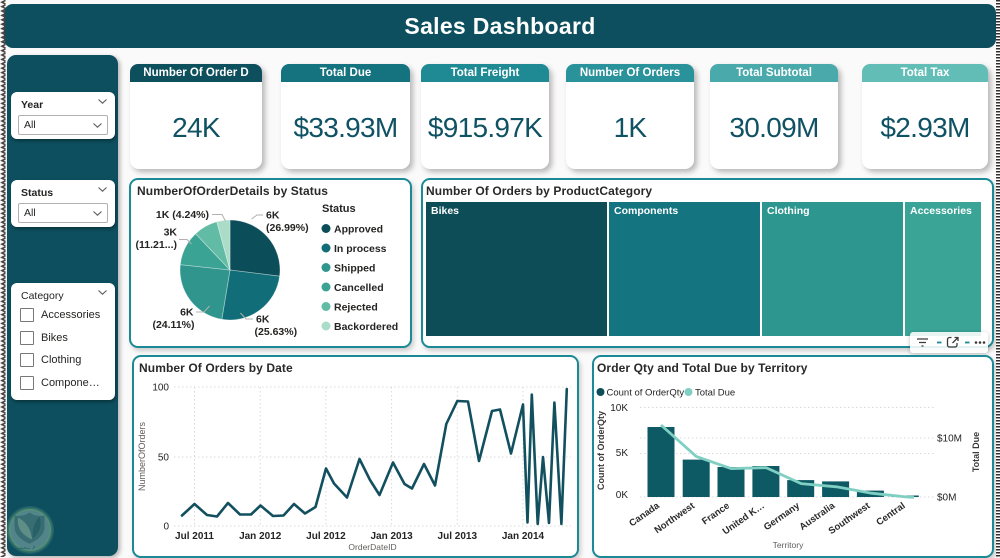 The width and height of the screenshot is (1000, 558). I want to click on svg-text: Cancelled, so click(359, 288).